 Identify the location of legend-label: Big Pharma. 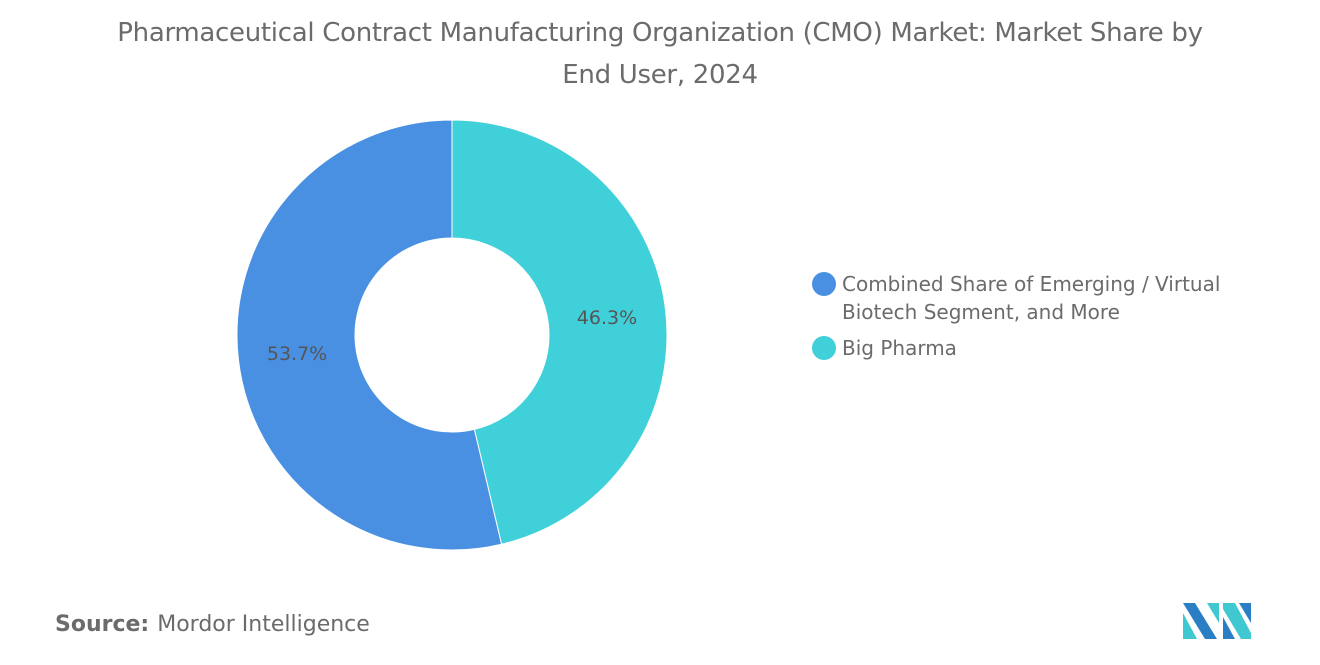
(899, 348).